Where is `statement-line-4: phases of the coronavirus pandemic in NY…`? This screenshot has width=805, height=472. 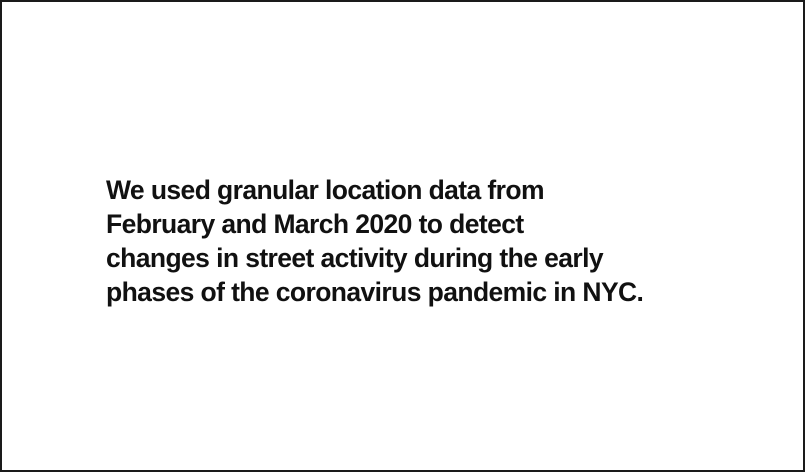 statement-line-4: phases of the coronavirus pandemic in NY… is located at coordinates (375, 292).